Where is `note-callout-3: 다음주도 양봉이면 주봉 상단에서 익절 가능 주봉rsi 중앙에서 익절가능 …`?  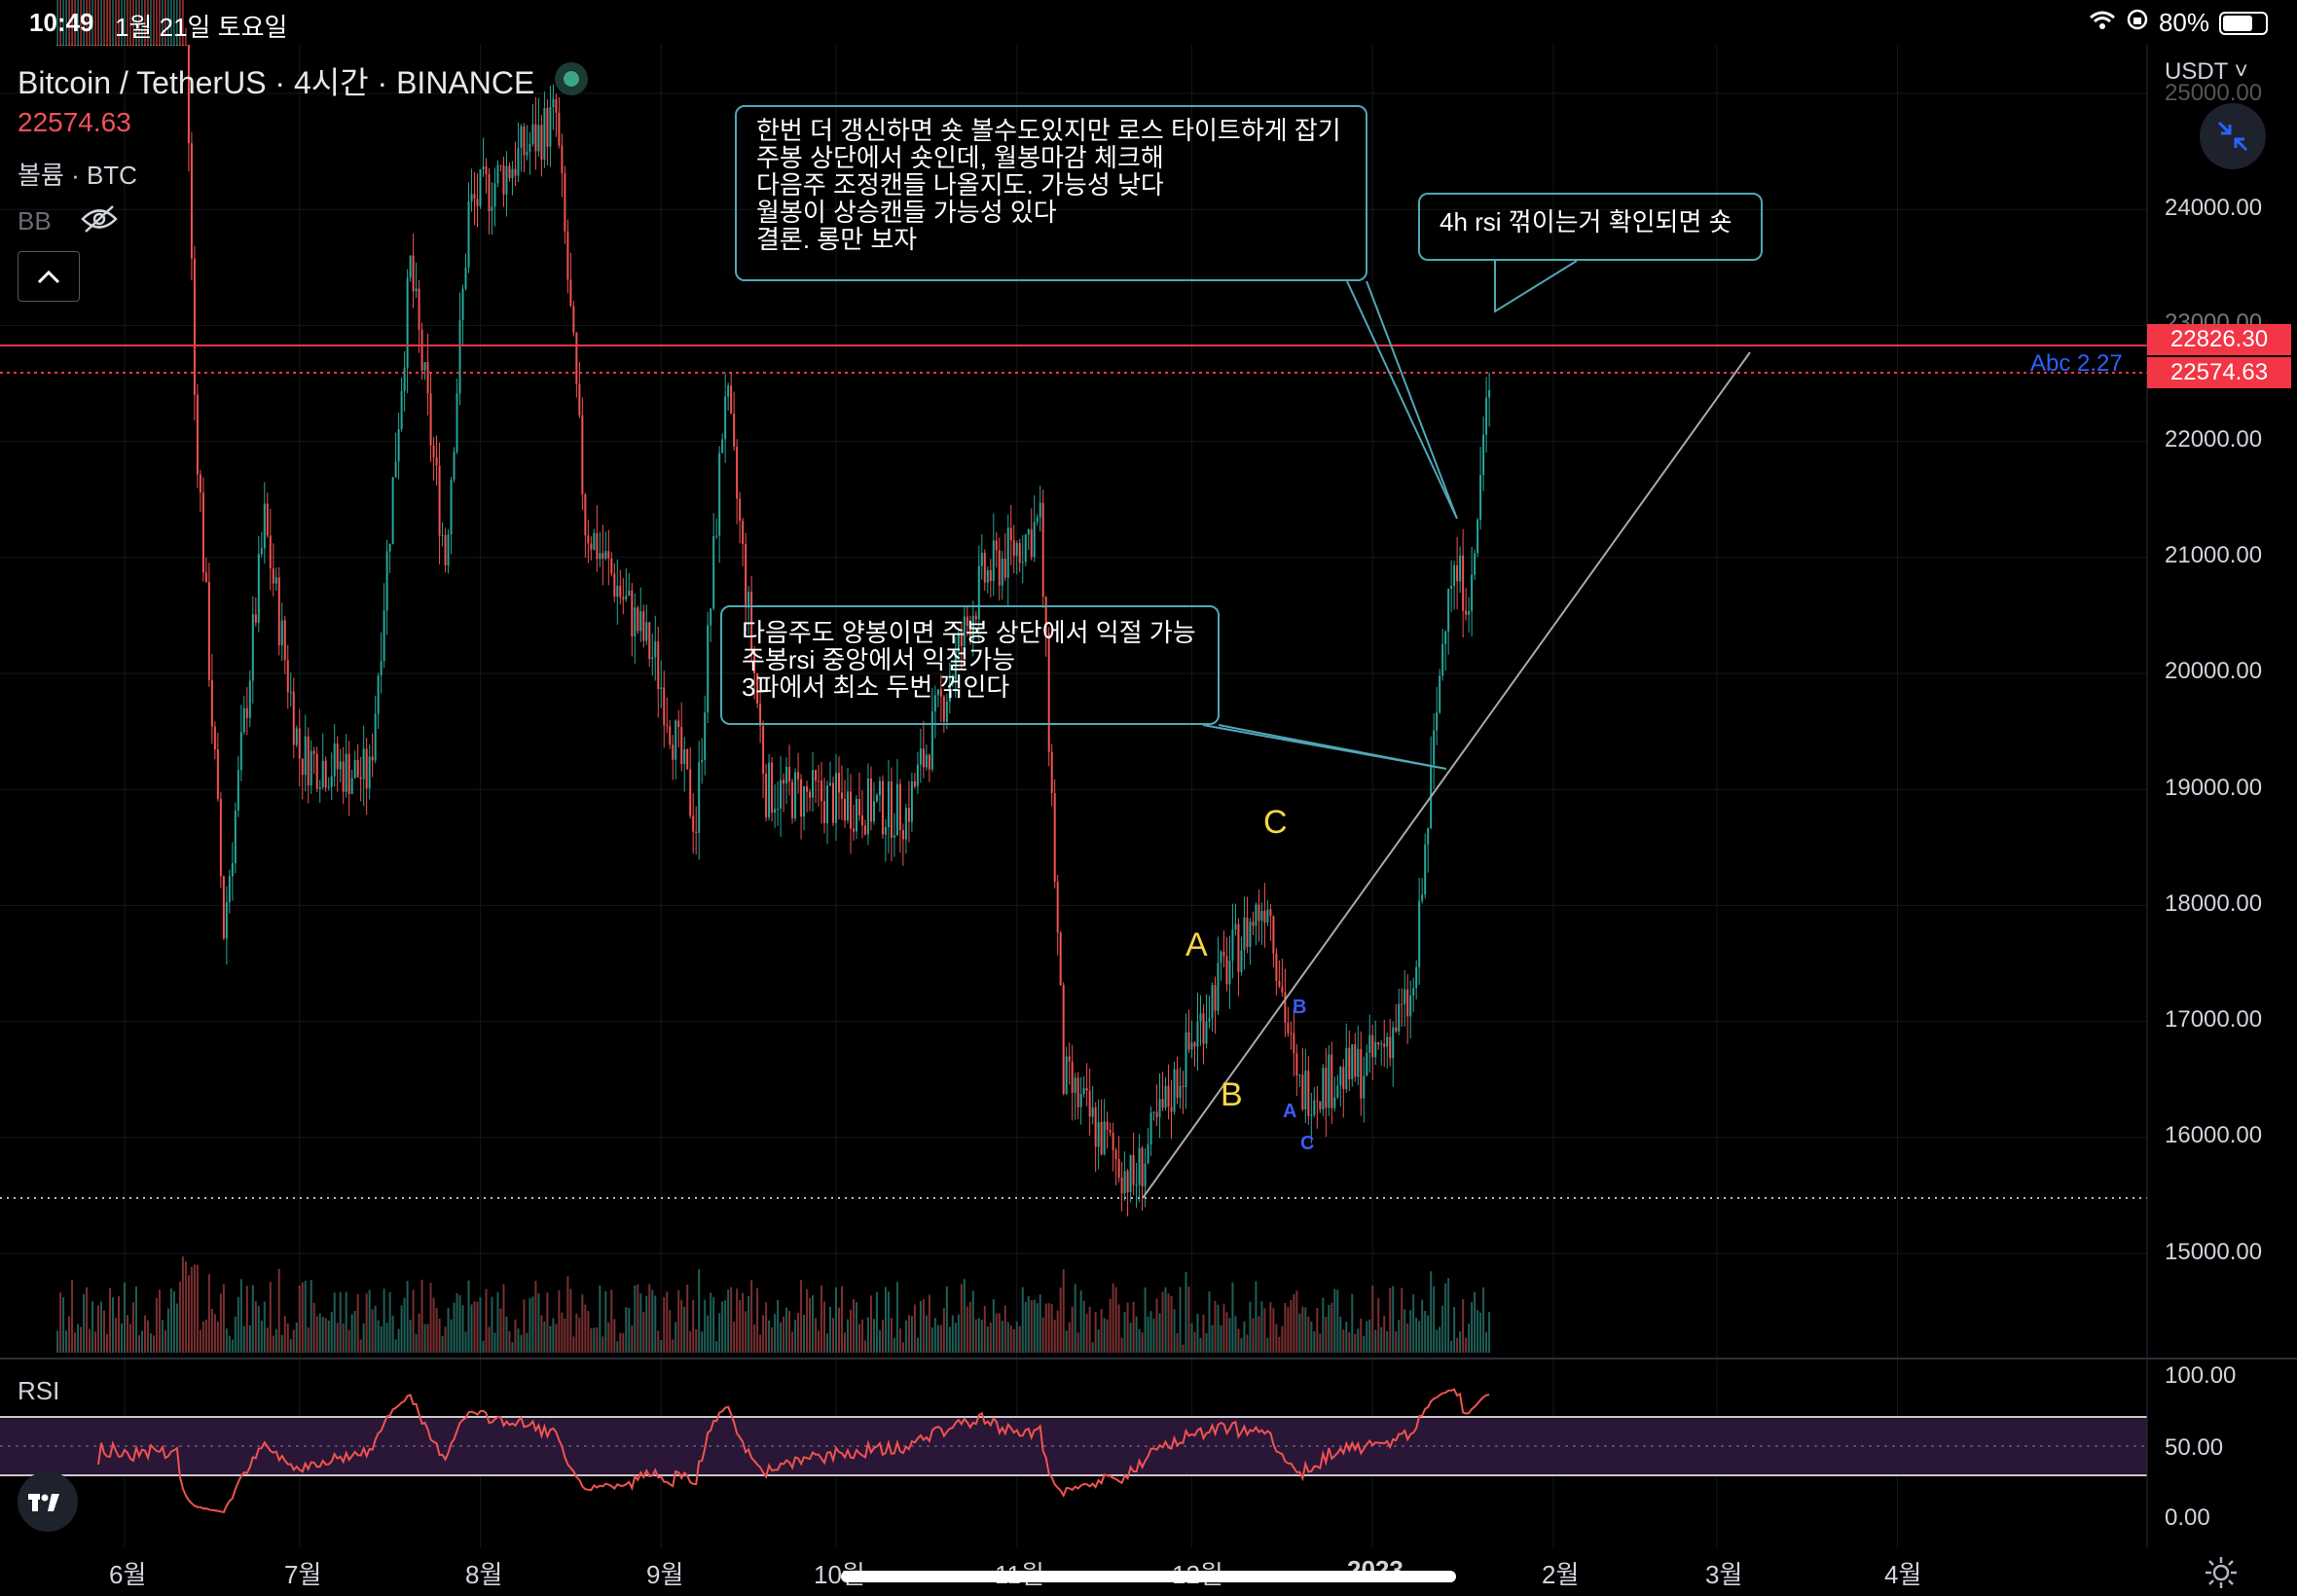 note-callout-3: 다음주도 양봉이면 주봉 상단에서 익절 가능 주봉rsi 중앙에서 익절가능 … is located at coordinates (970, 665).